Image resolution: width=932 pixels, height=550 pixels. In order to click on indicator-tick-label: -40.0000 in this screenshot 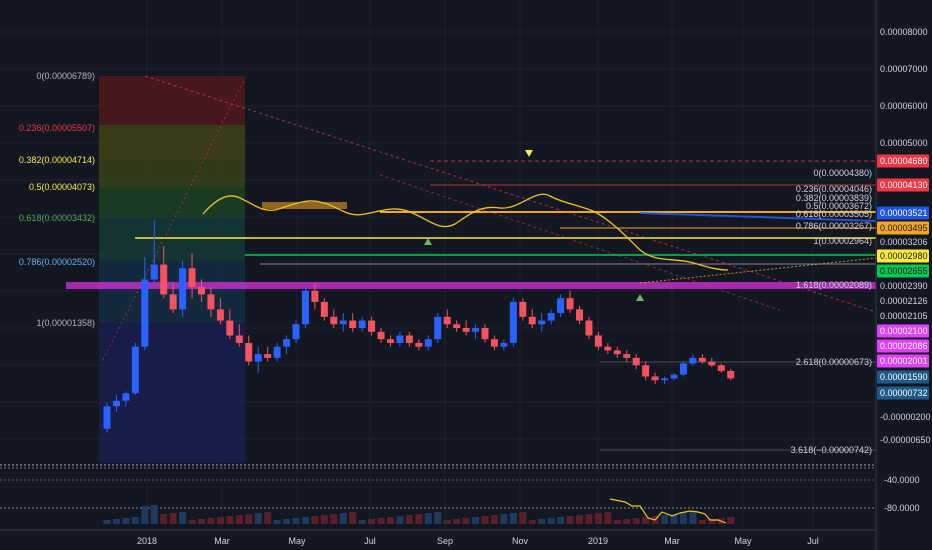, I will do `click(902, 480)`.